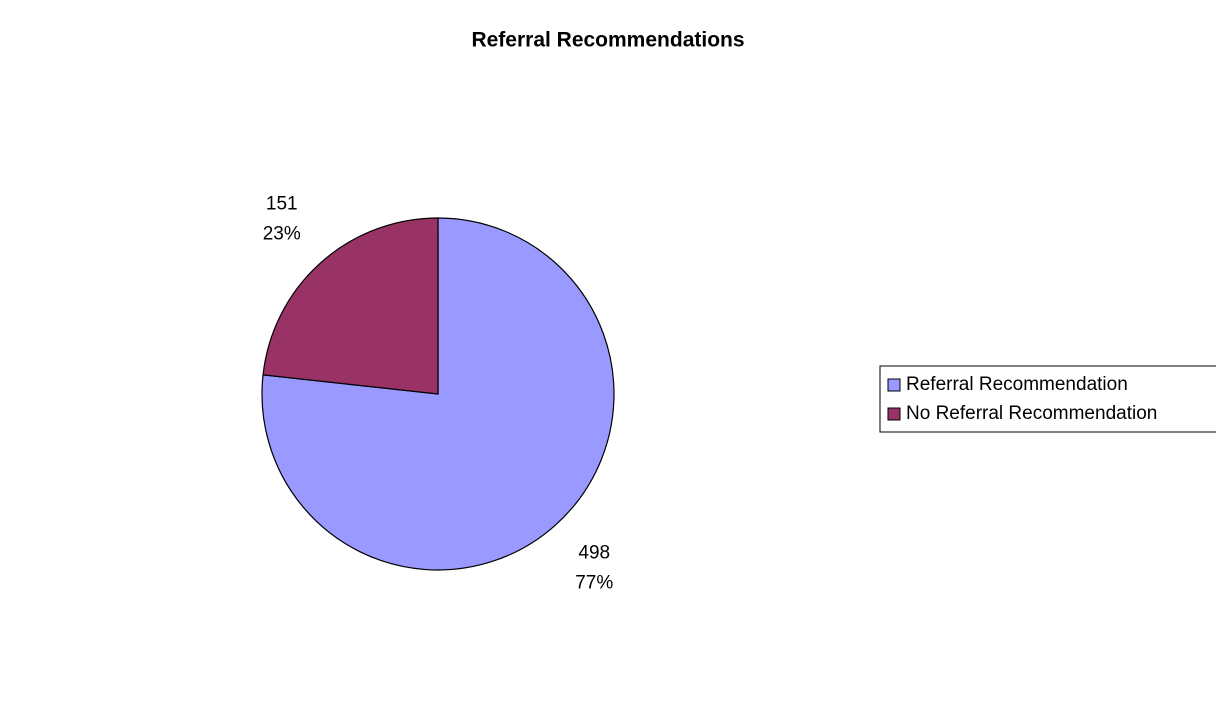  Describe the element at coordinates (607, 40) in the screenshot. I see `chart-title: Referral Recommendations` at that location.